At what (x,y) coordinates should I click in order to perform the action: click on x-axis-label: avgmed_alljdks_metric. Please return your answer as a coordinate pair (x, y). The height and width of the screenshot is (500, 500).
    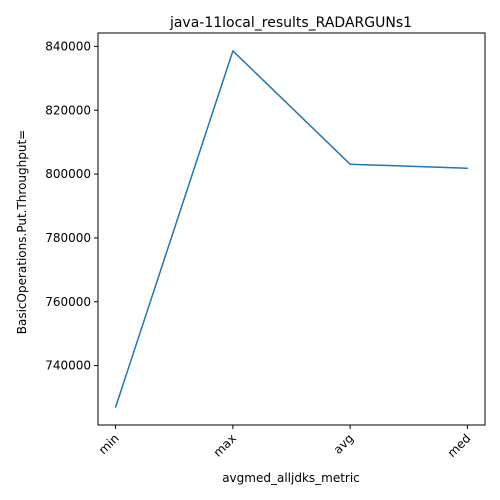
    Looking at the image, I should click on (291, 478).